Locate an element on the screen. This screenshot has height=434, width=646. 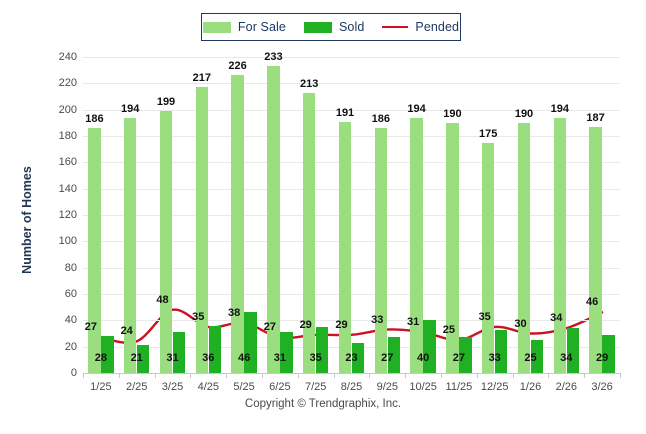
value-label-sold: 34 is located at coordinates (566, 358).